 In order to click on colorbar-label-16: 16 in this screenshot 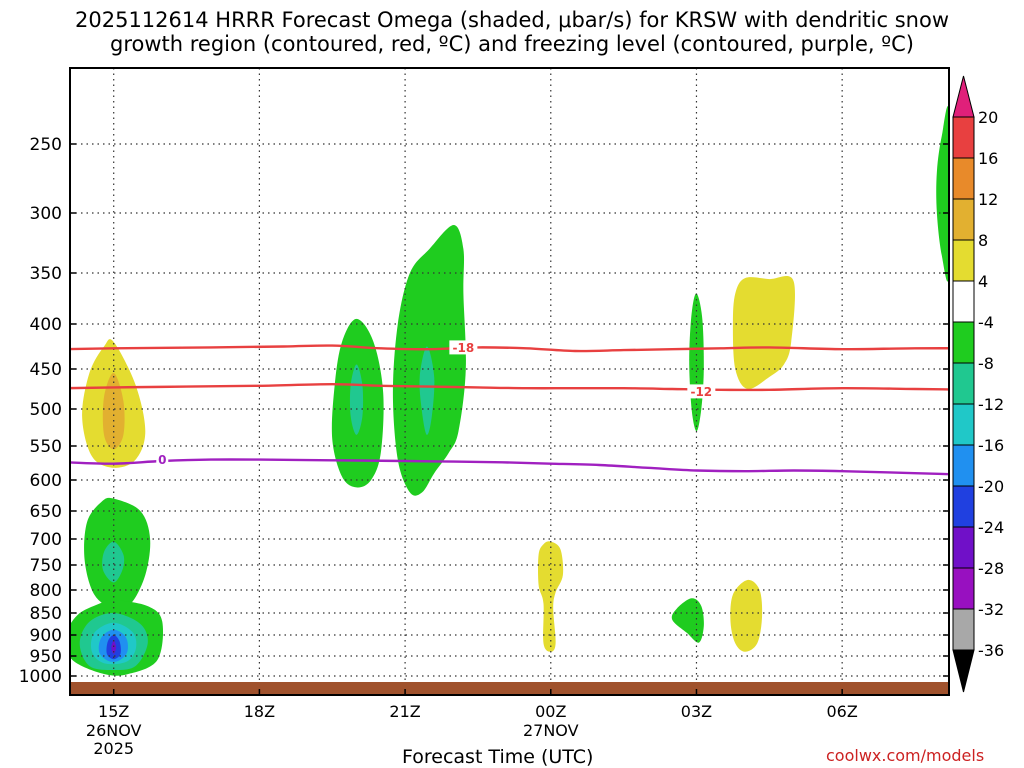, I will do `click(988, 158)`.